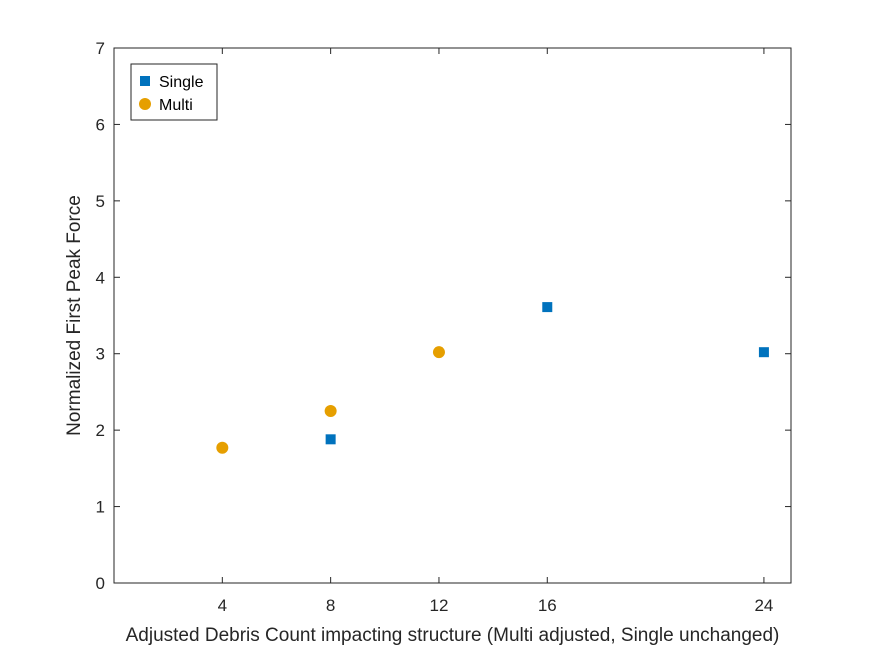 The image size is (875, 656). Describe the element at coordinates (100, 583) in the screenshot. I see `y-tick-label: 0` at that location.